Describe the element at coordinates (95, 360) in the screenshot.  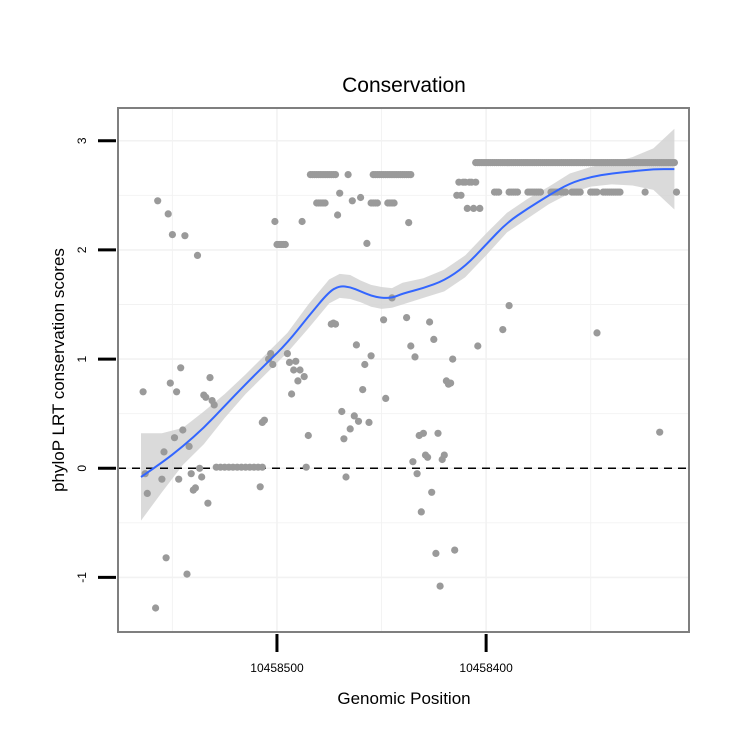
I see `y-axis: -1 0 1 2 3` at that location.